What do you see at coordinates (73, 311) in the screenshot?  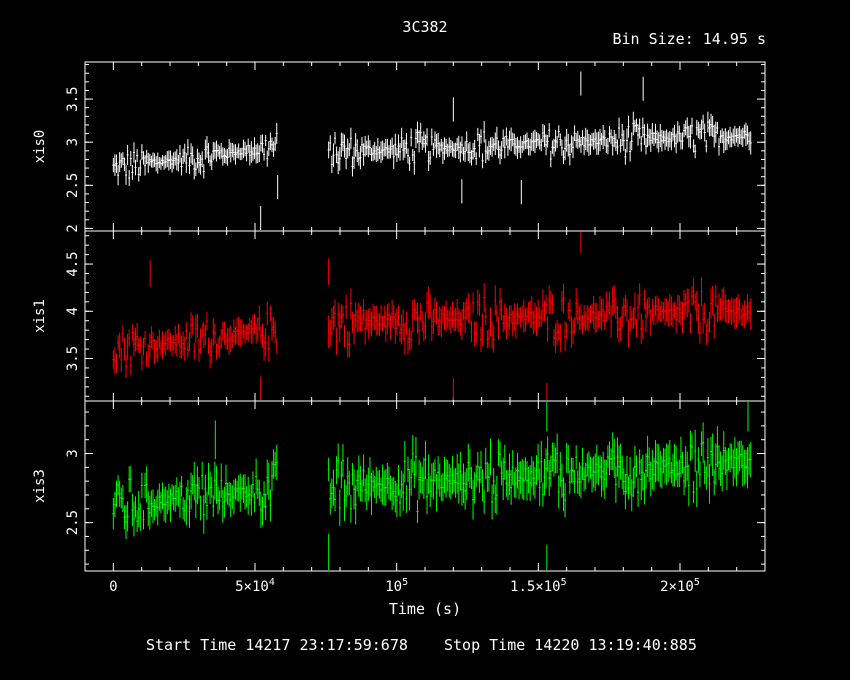 I see `y-tick-label: 4` at bounding box center [73, 311].